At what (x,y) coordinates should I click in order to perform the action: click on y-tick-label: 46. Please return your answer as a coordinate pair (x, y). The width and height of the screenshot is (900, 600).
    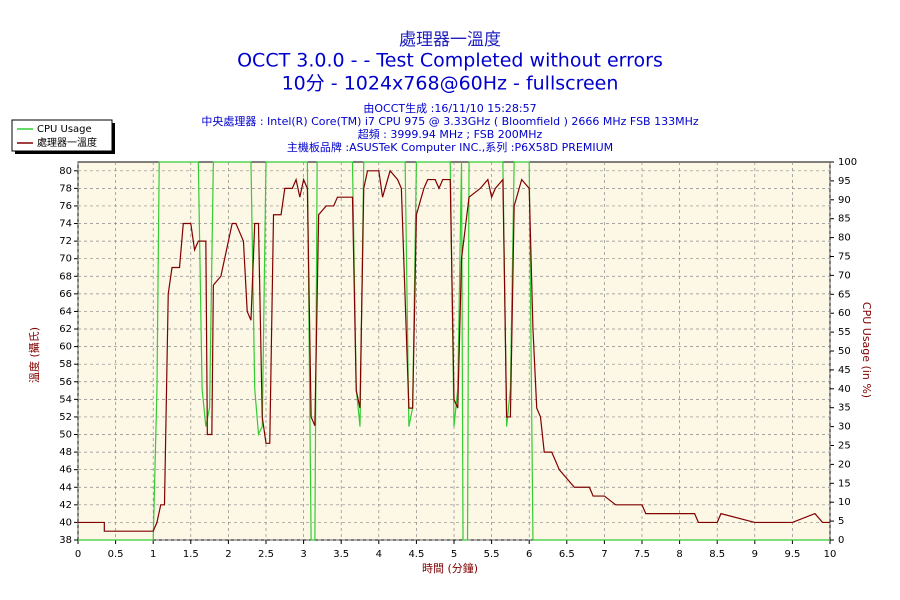
    Looking at the image, I should click on (65, 470).